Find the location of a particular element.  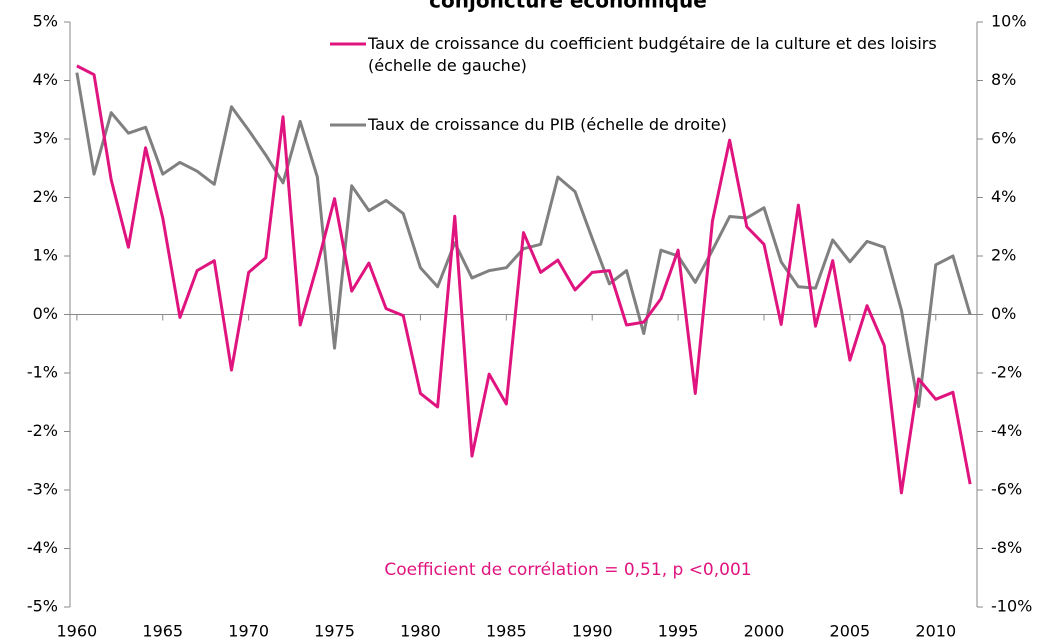

y-tick-label: 4% is located at coordinates (45, 79).